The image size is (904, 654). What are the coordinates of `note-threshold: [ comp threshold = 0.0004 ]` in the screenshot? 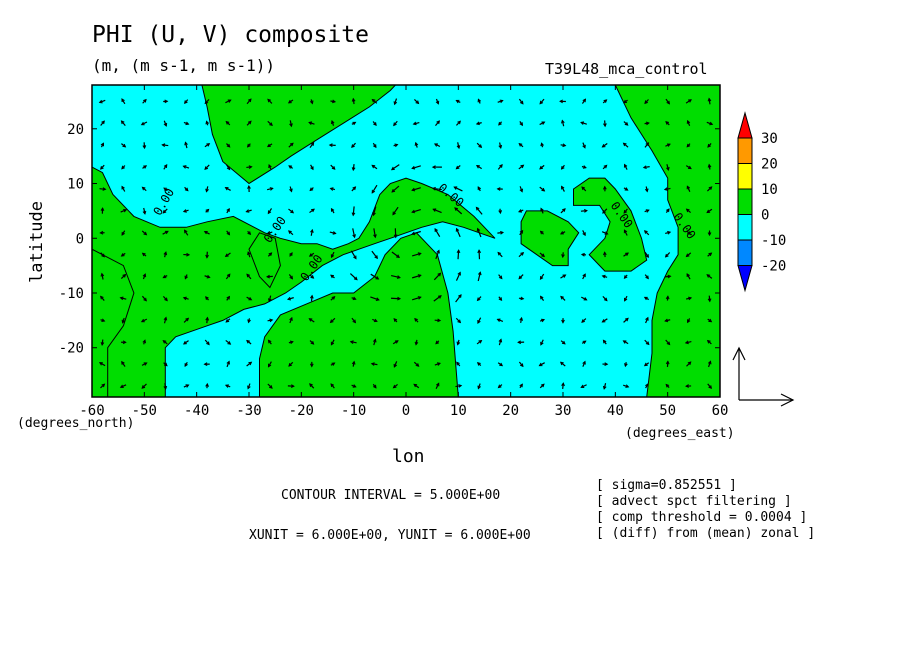 It's located at (702, 517).